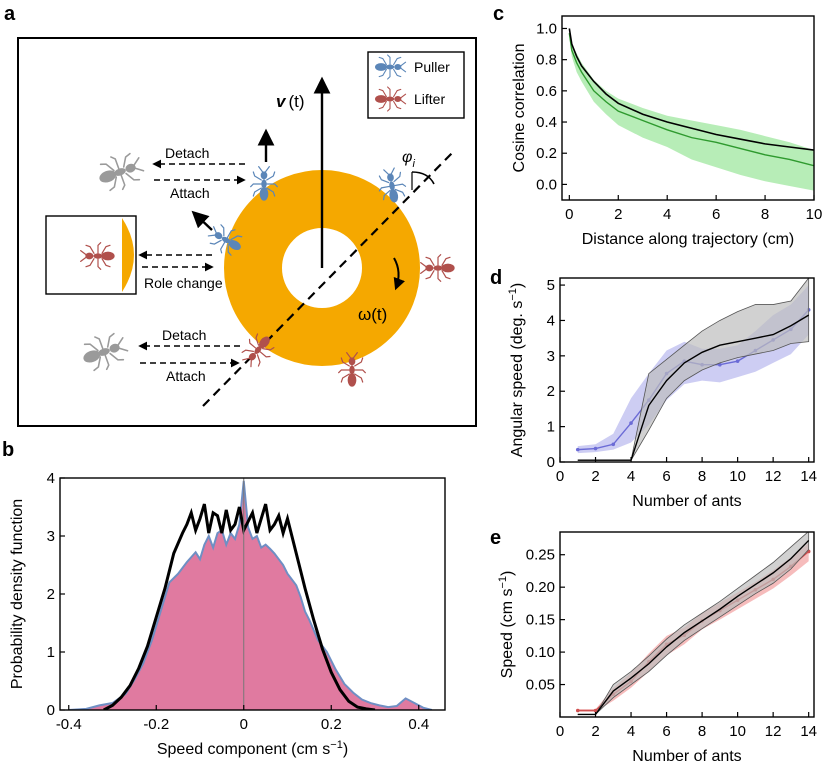  Describe the element at coordinates (773, 731) in the screenshot. I see `x-tick-label: 12` at that location.